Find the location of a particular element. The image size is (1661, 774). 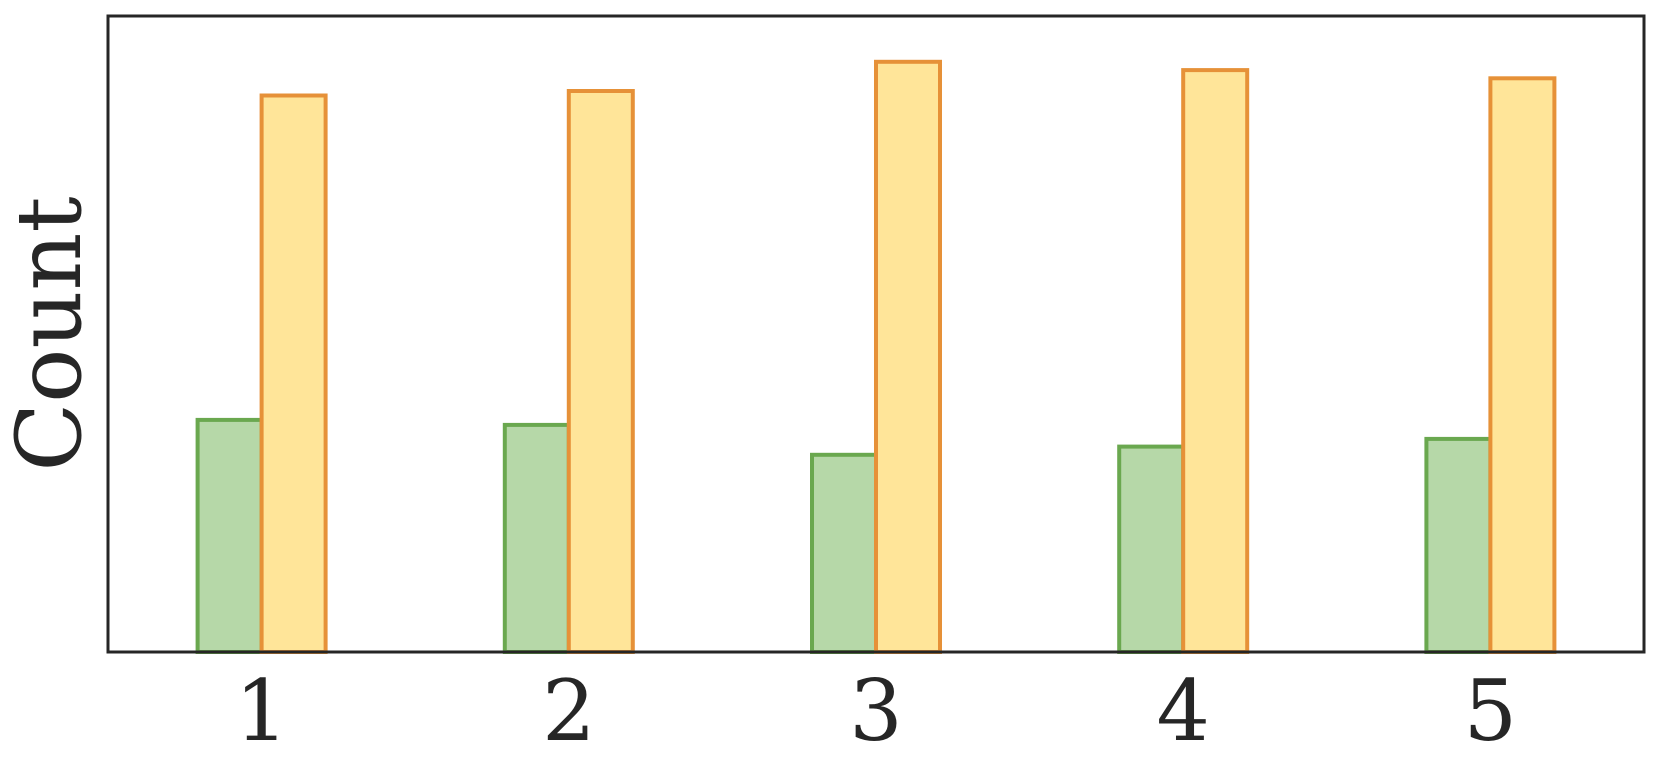

x-tick-label-2: 2 is located at coordinates (568, 711).